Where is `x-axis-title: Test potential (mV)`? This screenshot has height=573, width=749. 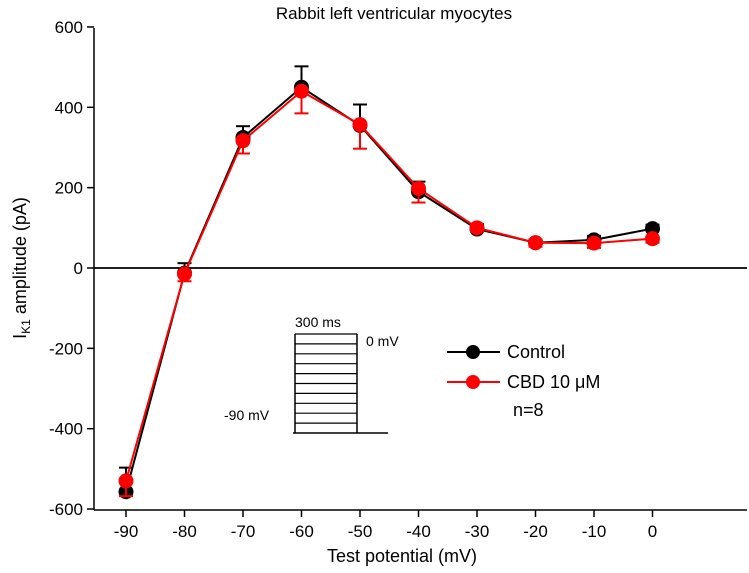
x-axis-title: Test potential (mV) is located at coordinates (402, 556).